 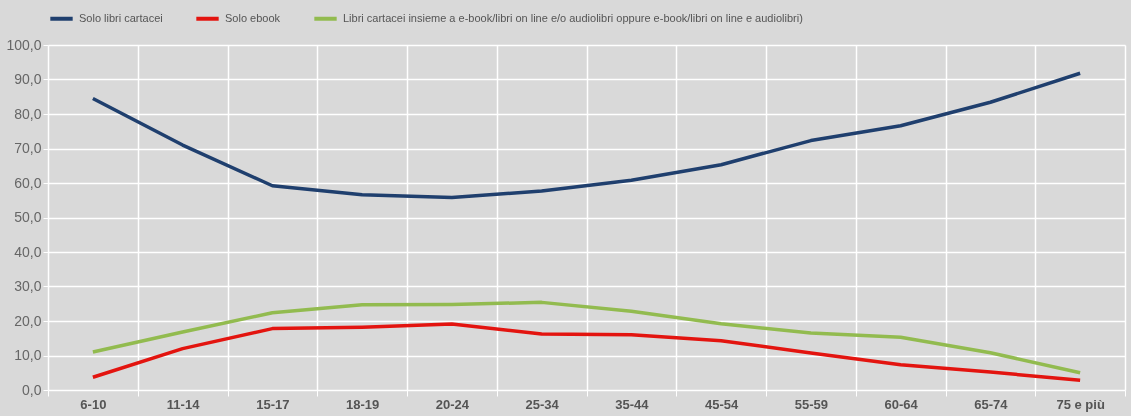 I want to click on y-tick-label: 100,0, so click(x=24, y=44).